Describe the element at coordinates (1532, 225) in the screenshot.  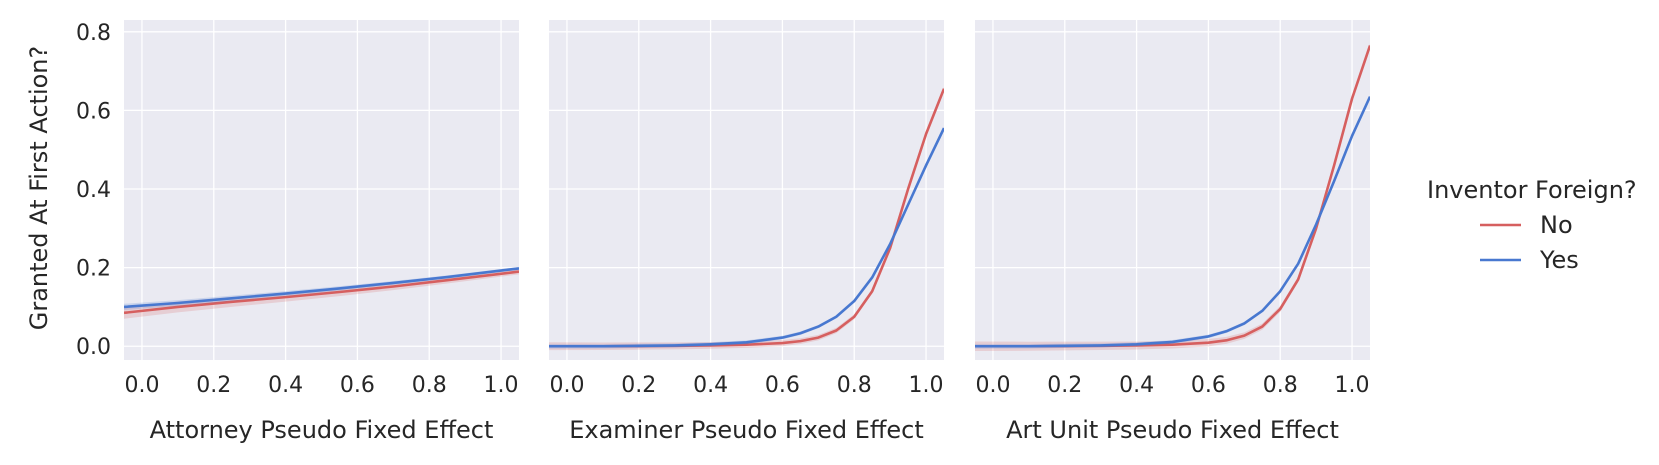
I see `legend: Inventor Foreign? No Yes` at that location.